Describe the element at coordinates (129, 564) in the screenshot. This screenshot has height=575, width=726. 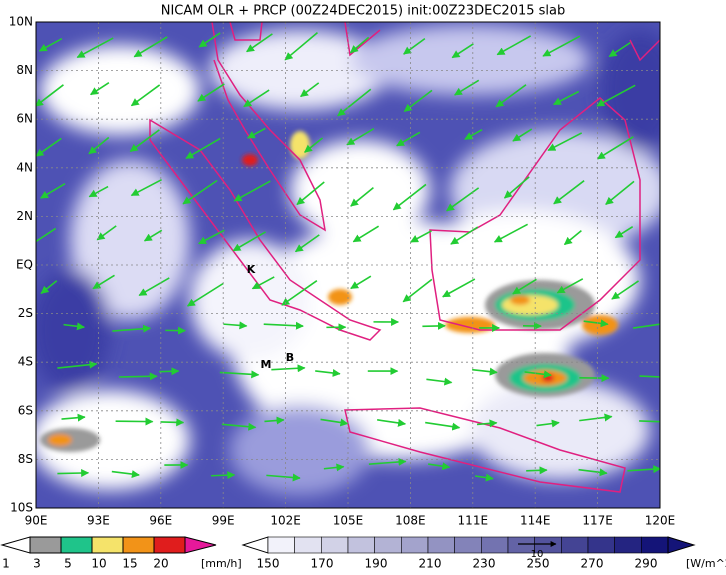
I see `colorbar-label: 15` at that location.